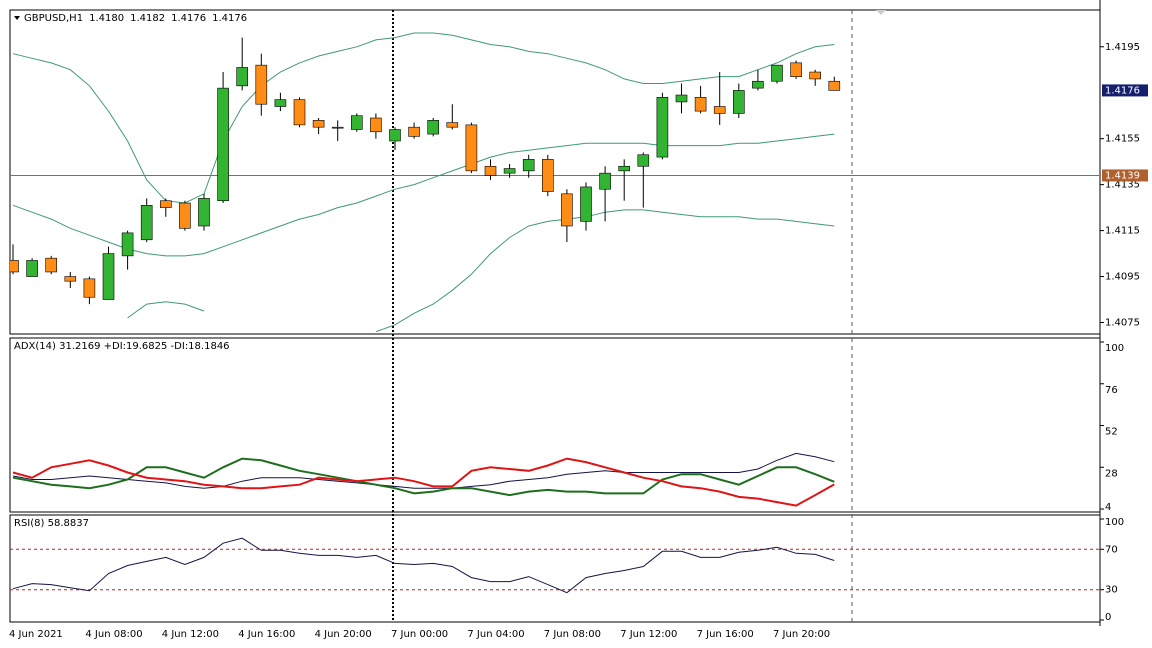  Describe the element at coordinates (1122, 231) in the screenshot. I see `y-tick-label: 1.4115` at that location.